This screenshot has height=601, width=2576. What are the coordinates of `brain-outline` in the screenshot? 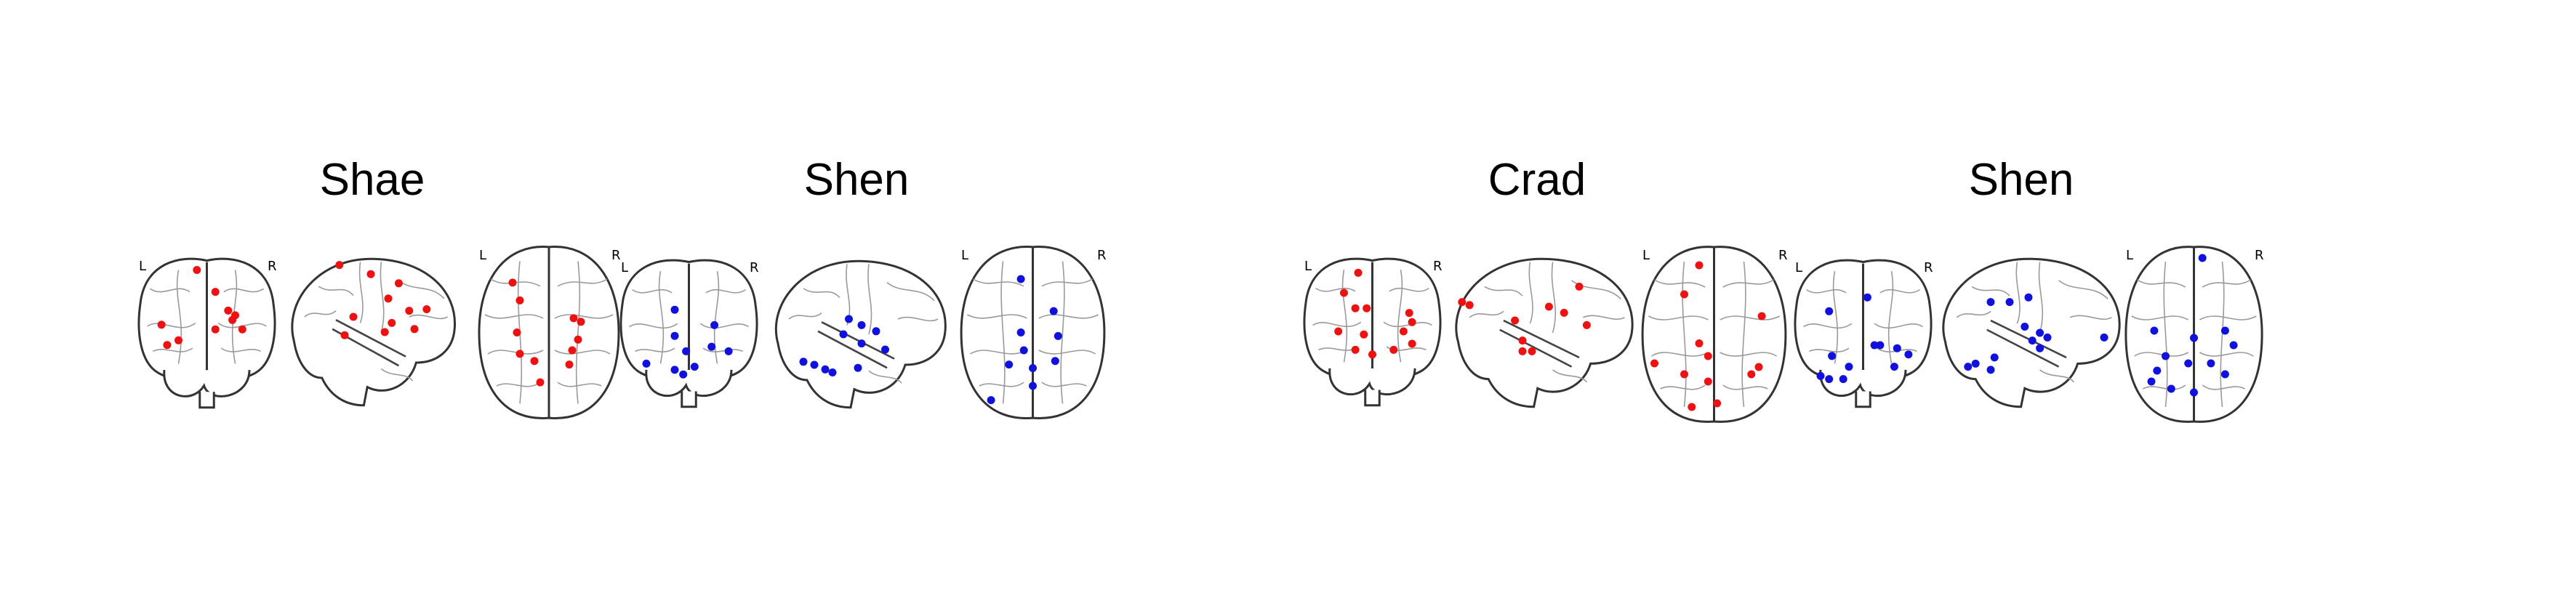 It's located at (374, 332).